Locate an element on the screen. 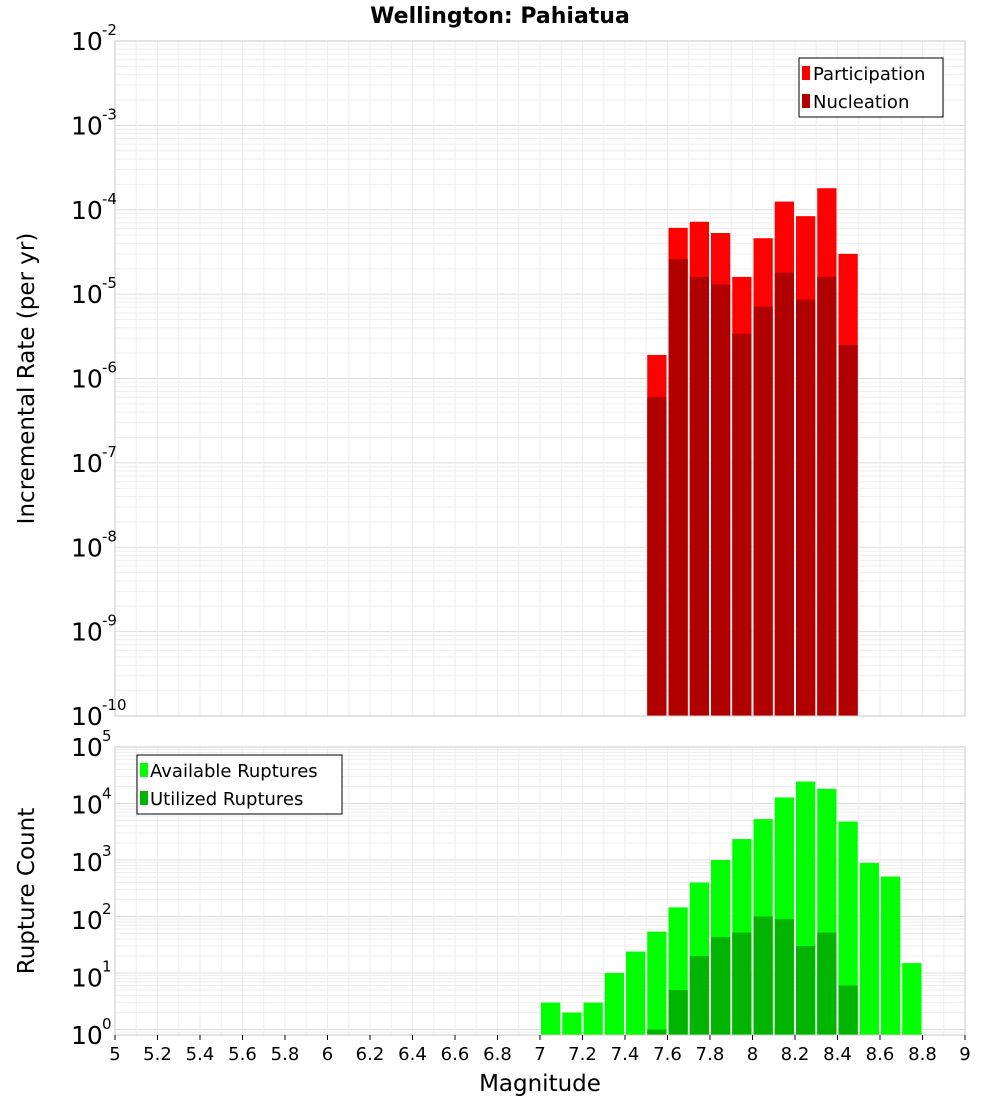 This screenshot has width=1000, height=1100. x-axis-label: Magnitude is located at coordinates (540, 1084).